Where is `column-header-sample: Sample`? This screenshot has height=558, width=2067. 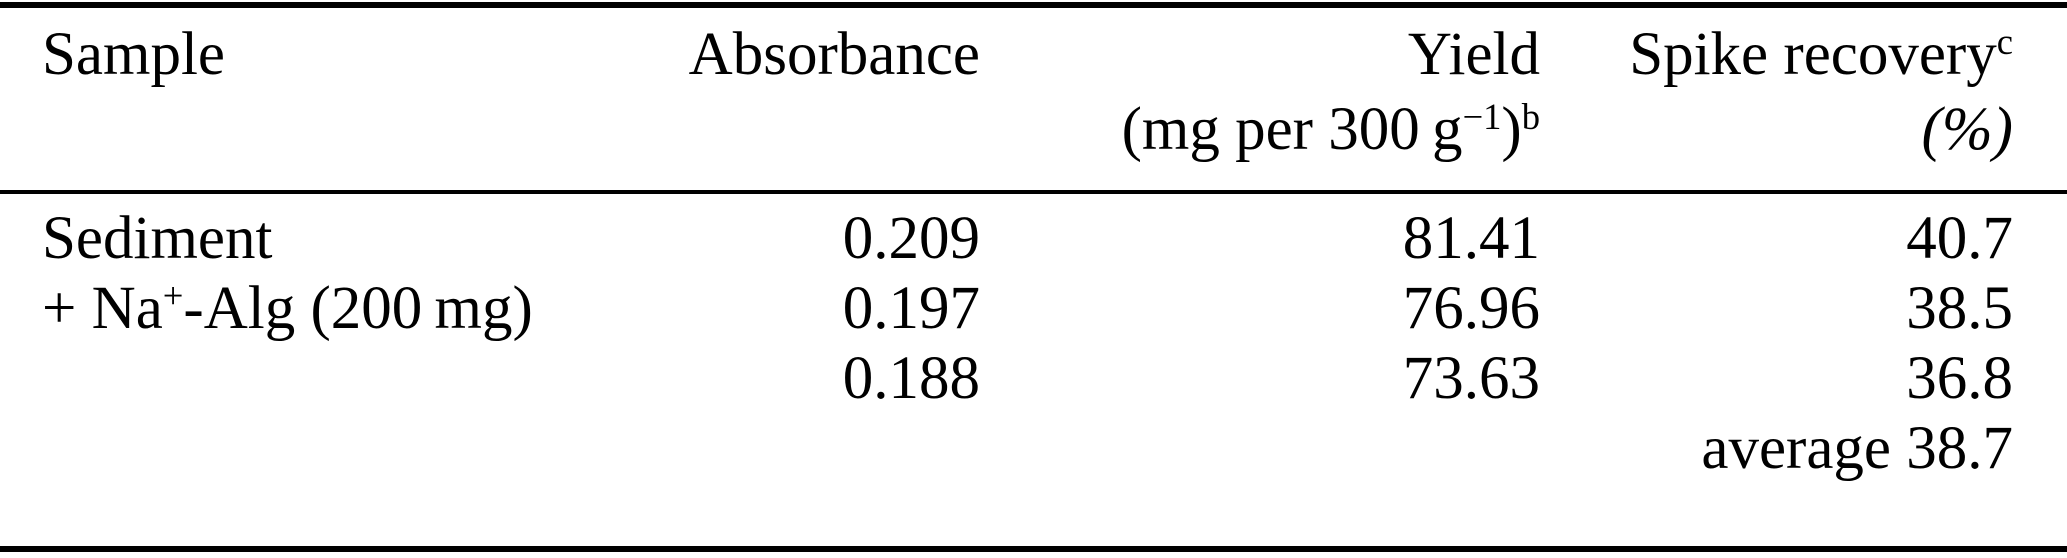 column-header-sample: Sample is located at coordinates (133, 54).